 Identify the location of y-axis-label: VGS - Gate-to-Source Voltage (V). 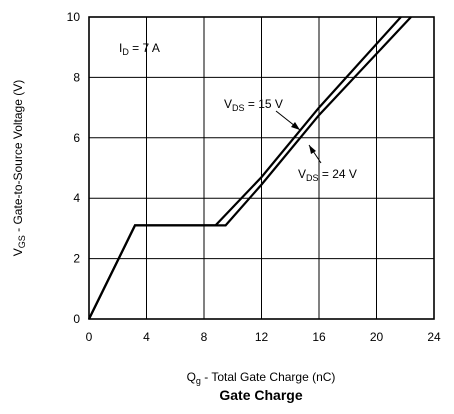
(19, 168).